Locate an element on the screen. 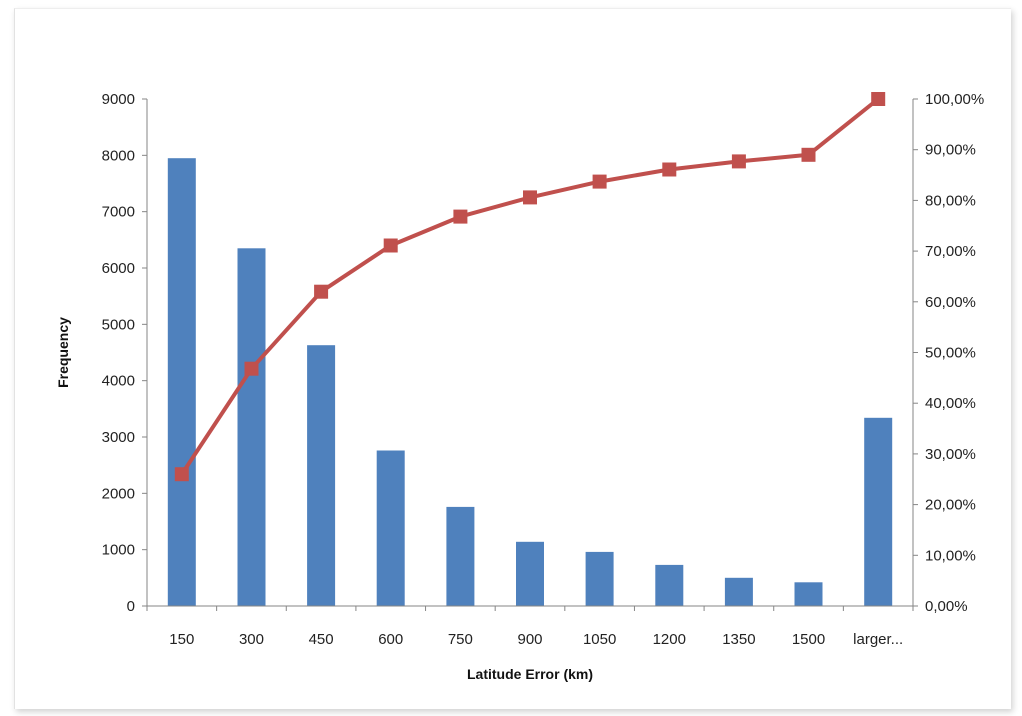  y-tick-label: 2000 is located at coordinates (118, 493).